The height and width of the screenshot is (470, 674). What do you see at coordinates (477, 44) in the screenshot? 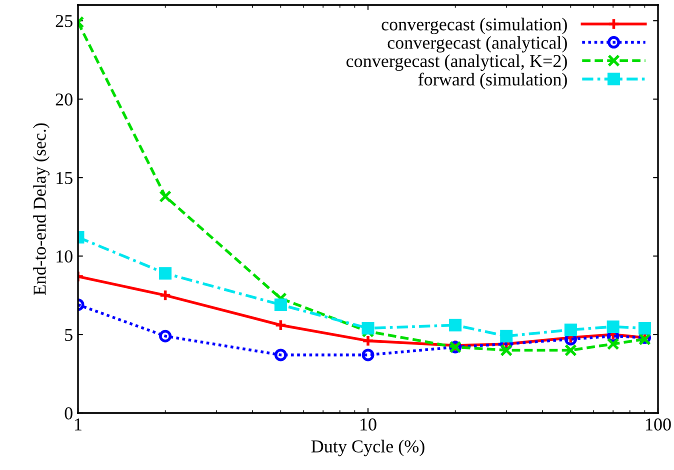
I see `legend-label: convergecast (analytical)` at bounding box center [477, 44].